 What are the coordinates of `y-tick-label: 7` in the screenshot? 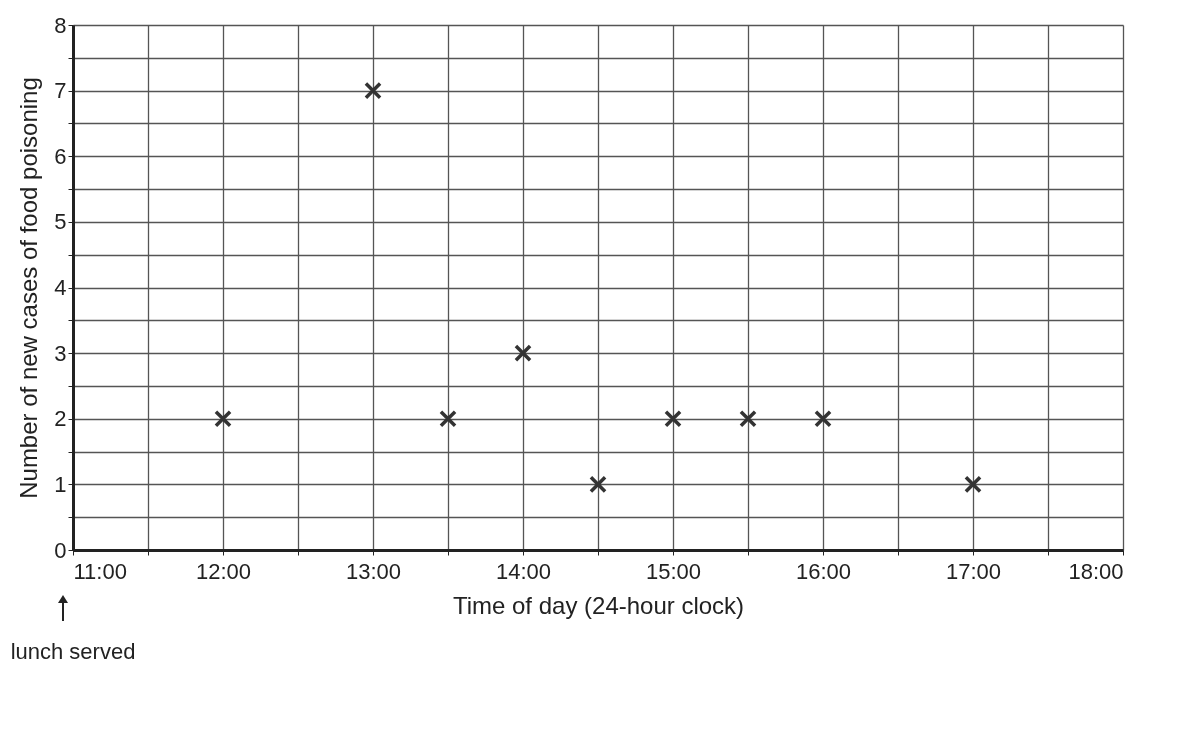 It's located at (60, 91).